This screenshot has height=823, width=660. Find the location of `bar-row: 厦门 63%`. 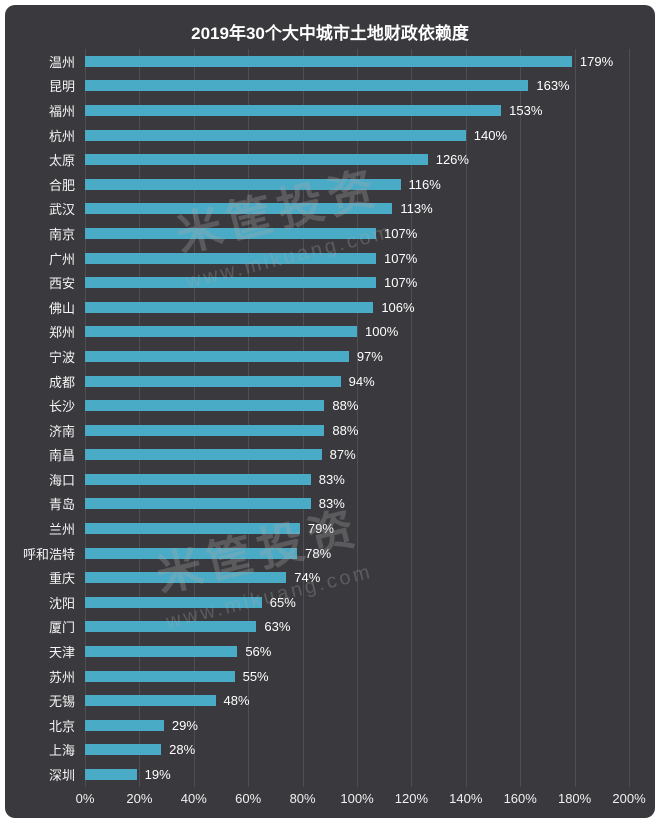

bar-row: 厦门 63% is located at coordinates (330, 627).